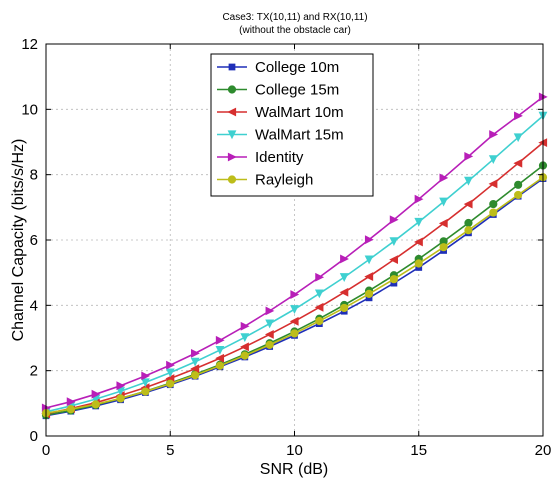 Image resolution: width=556 pixels, height=483 pixels. What do you see at coordinates (18, 240) in the screenshot?
I see `y-axis-label: Channel Capacity (bits/s/Hz)` at bounding box center [18, 240].